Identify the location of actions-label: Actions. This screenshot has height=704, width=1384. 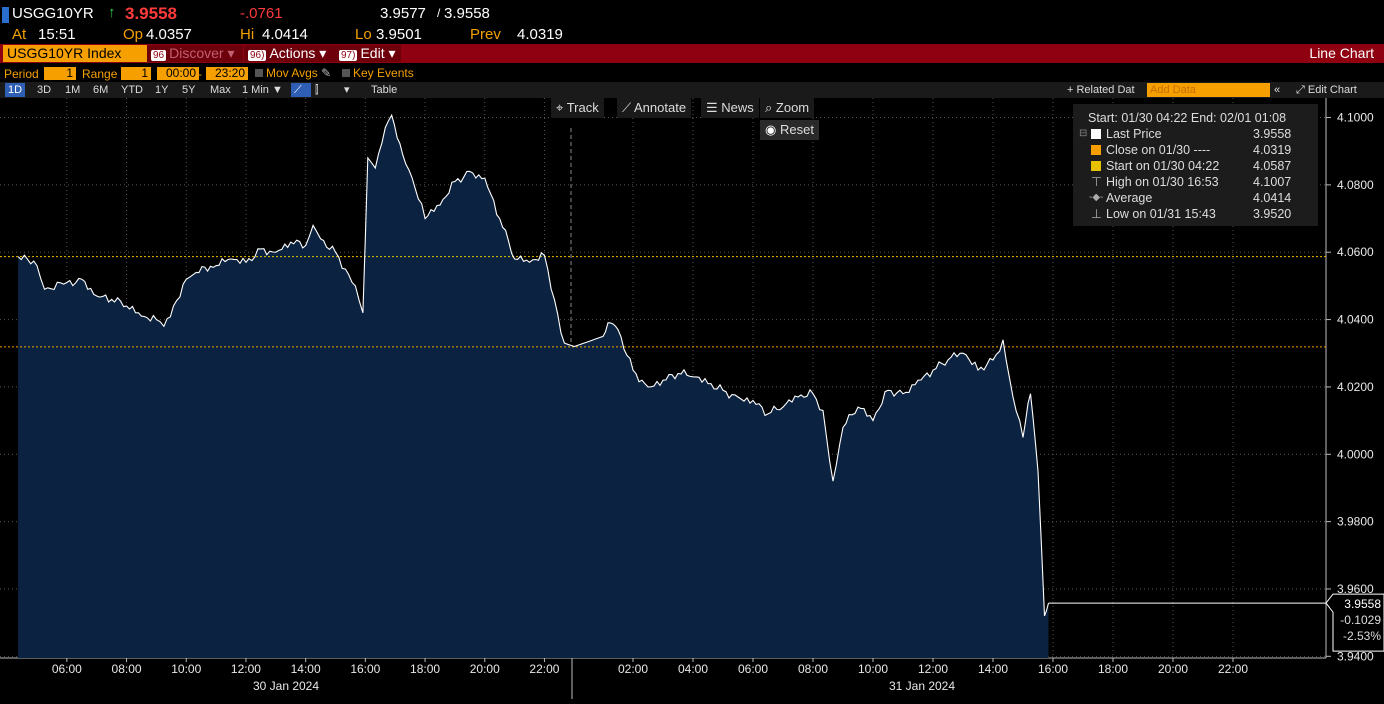
(292, 53).